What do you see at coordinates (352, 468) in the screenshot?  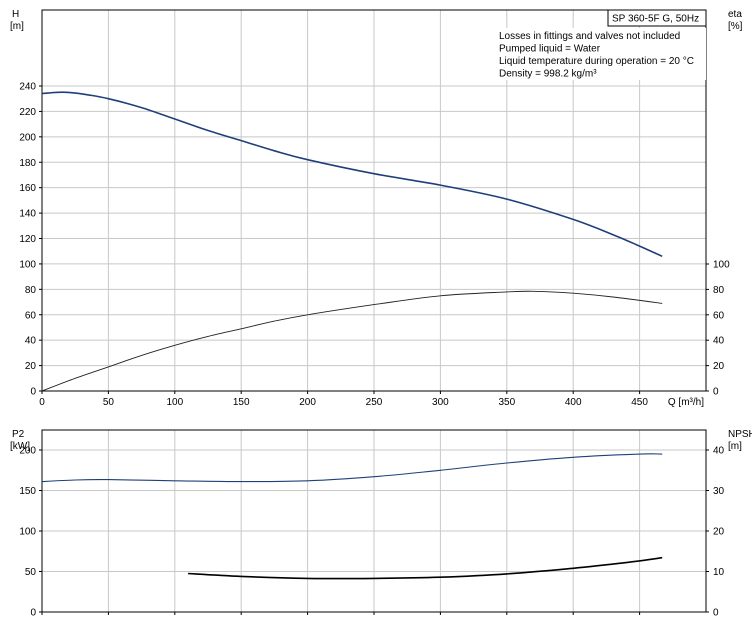 I see `series-line-bottom-left` at bounding box center [352, 468].